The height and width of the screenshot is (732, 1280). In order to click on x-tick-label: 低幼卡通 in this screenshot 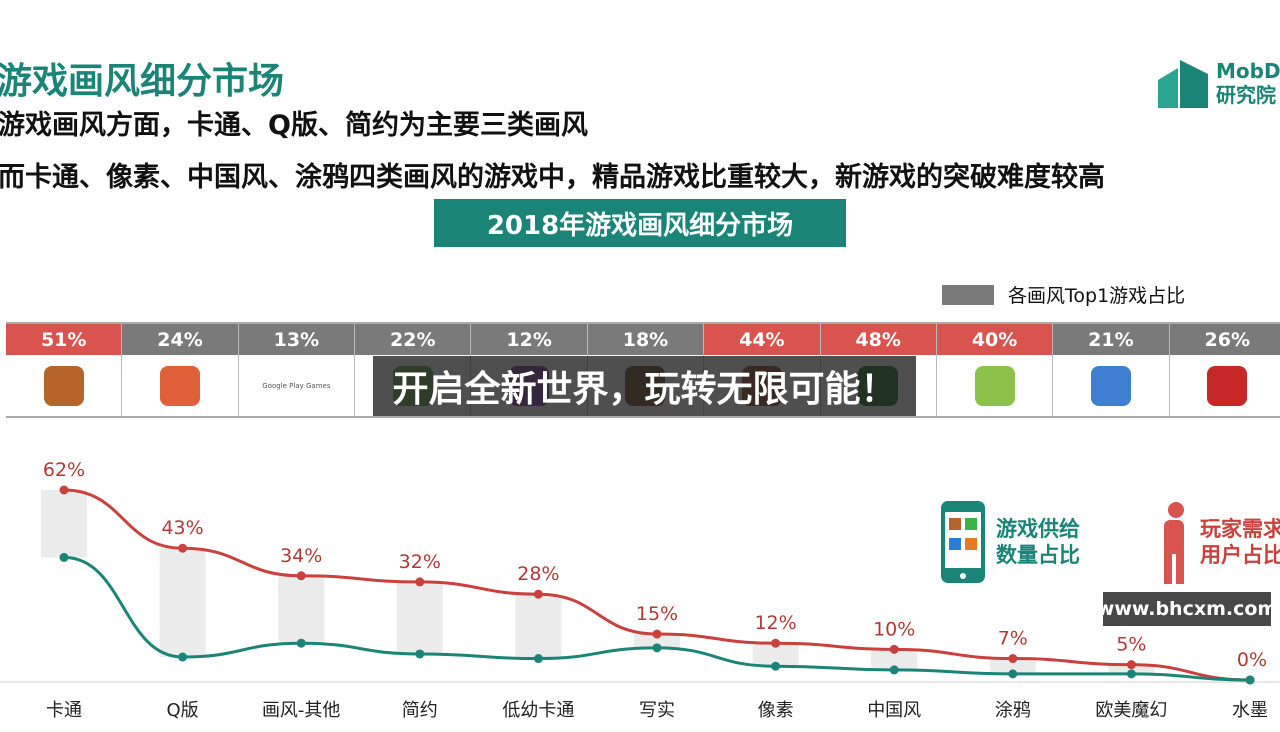, I will do `click(538, 710)`.